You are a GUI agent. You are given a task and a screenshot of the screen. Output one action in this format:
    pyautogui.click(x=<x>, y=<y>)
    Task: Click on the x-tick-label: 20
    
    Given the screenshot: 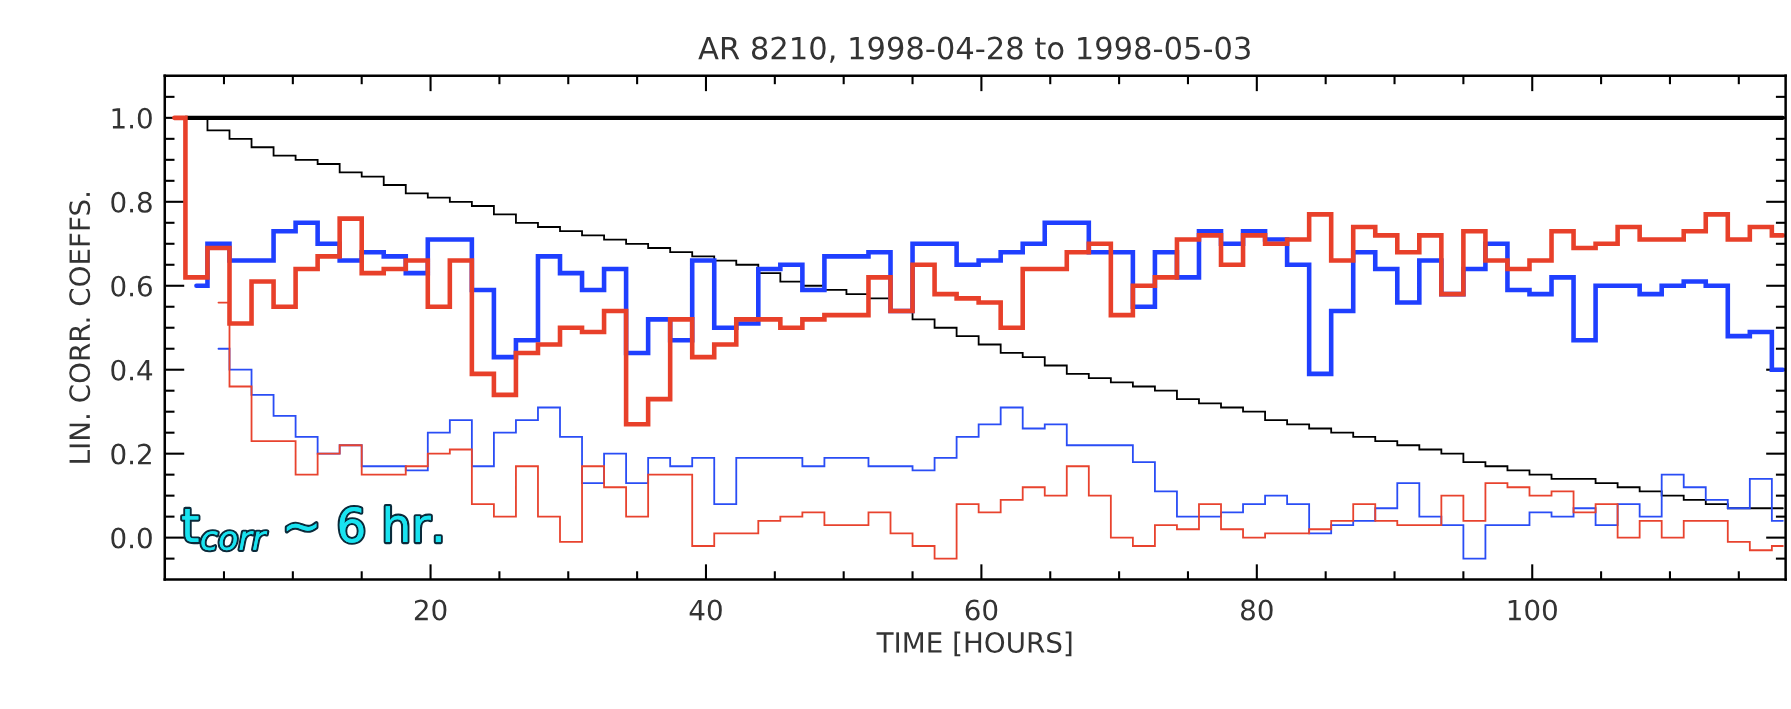 What is the action you would take?
    pyautogui.click(x=430, y=610)
    